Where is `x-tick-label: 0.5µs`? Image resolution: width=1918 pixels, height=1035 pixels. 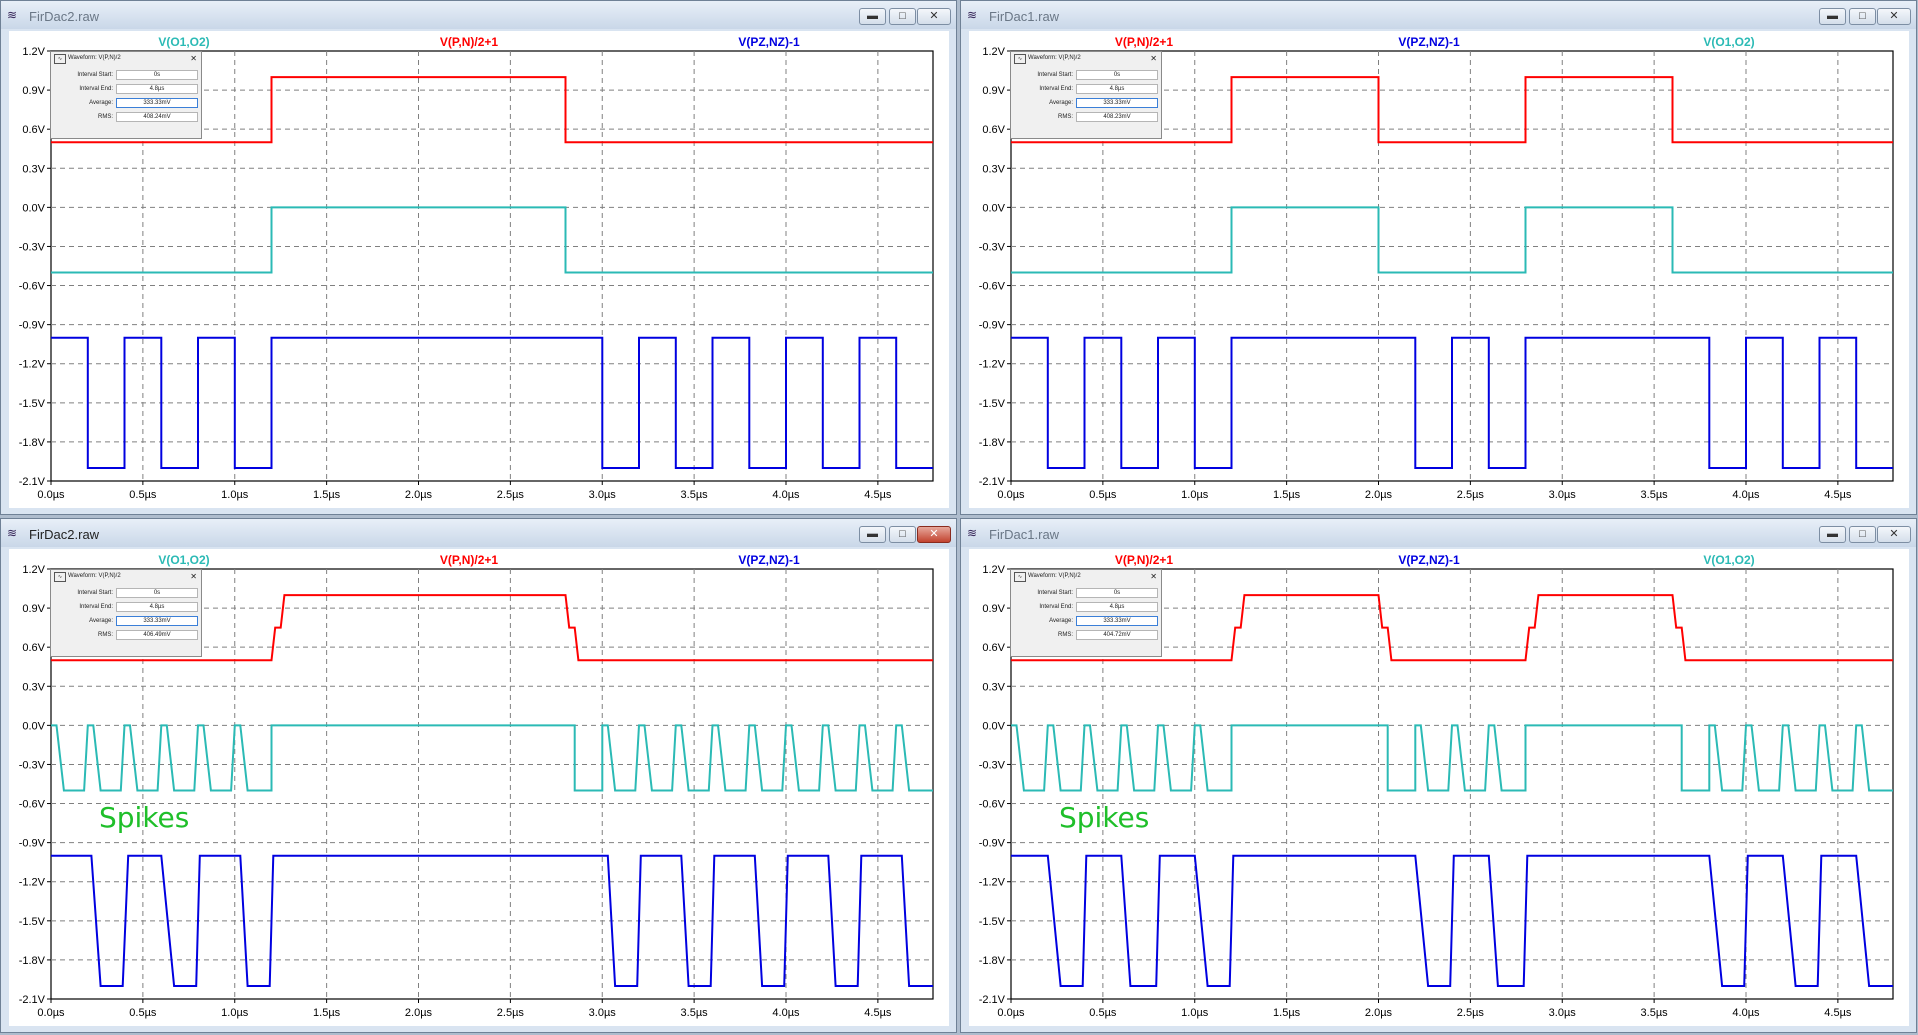 x-tick-label: 0.5µs is located at coordinates (1103, 1013).